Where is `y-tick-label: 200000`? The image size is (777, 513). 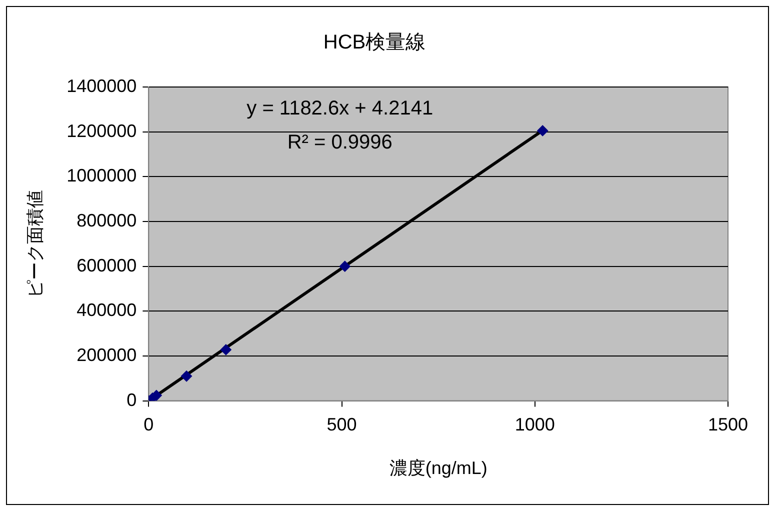
y-tick-label: 200000 is located at coordinates (106, 354).